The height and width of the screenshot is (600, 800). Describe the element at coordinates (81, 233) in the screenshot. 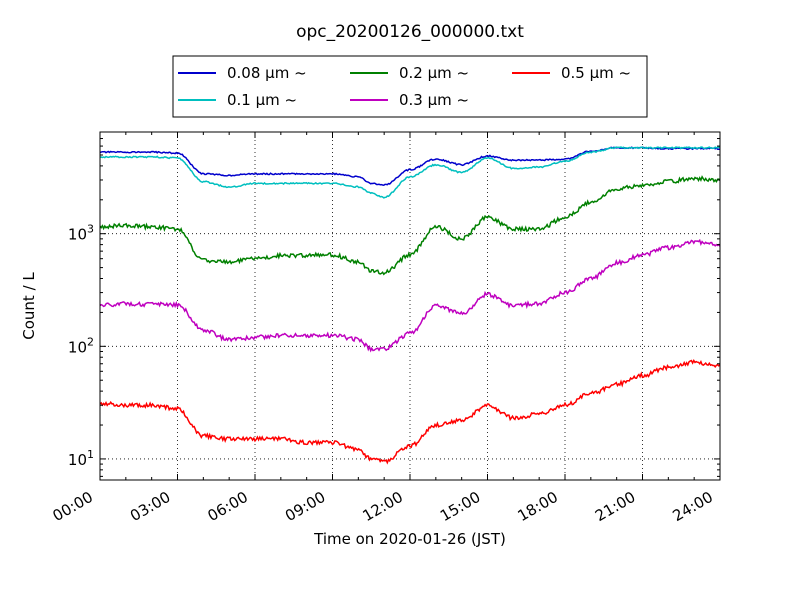

I see `y-tick-label: 10³` at that location.